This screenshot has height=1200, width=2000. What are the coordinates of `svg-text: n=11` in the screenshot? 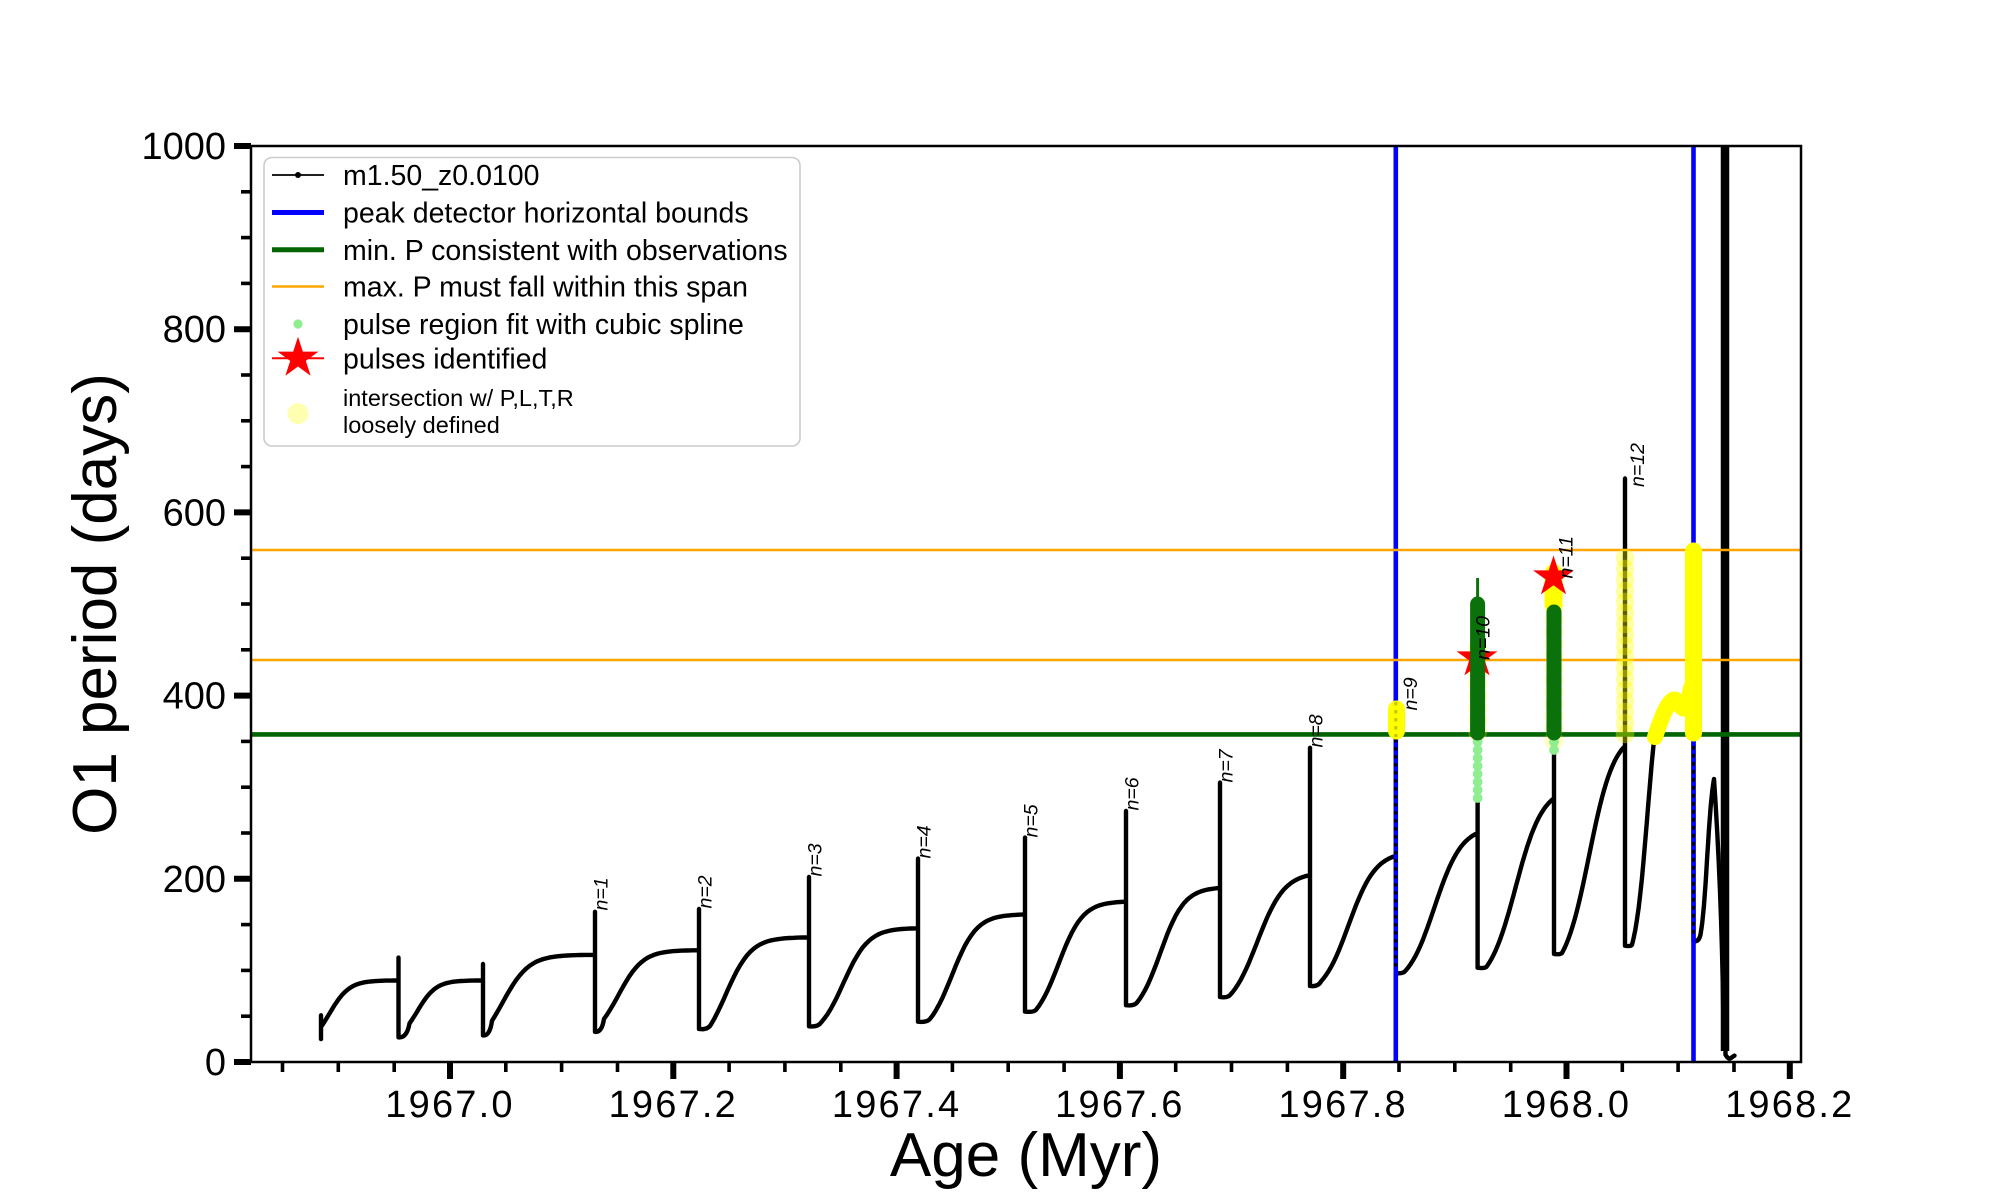 It's located at (1567, 557).